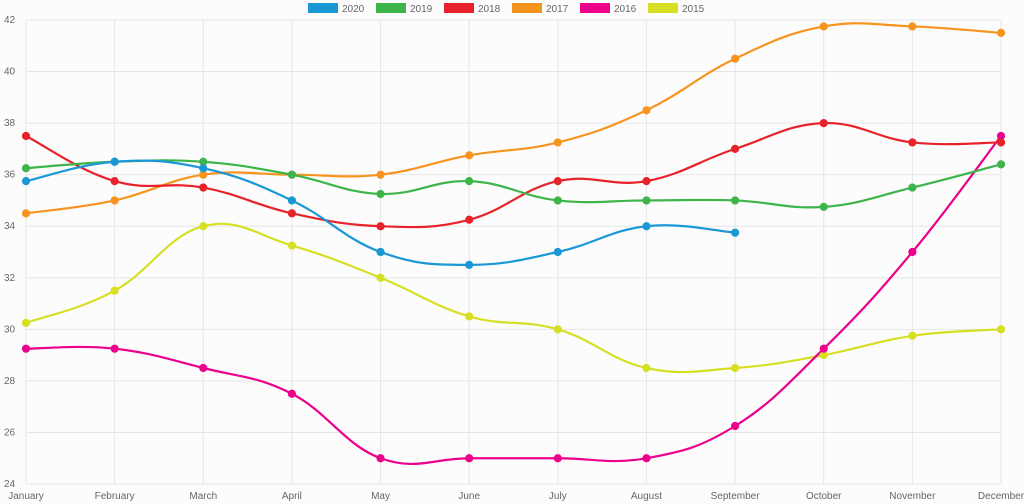 This screenshot has height=504, width=1024. What do you see at coordinates (506, 9) in the screenshot?
I see `legend: 2020 2019 2018 2017 2016 2015` at bounding box center [506, 9].